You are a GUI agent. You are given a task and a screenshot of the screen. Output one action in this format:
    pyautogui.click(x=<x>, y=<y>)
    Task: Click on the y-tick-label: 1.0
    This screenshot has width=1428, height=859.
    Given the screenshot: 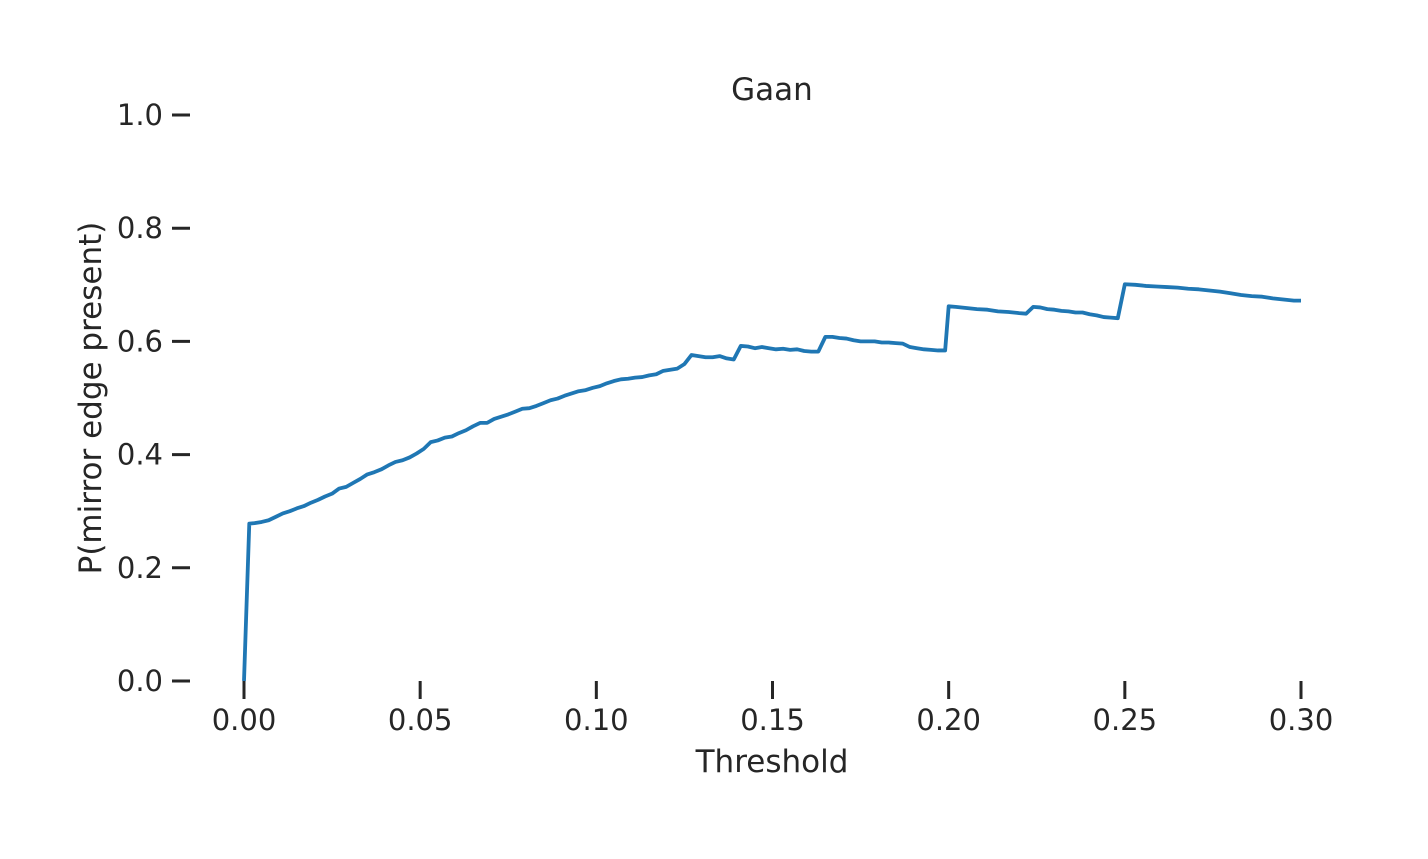 What is the action you would take?
    pyautogui.click(x=140, y=115)
    